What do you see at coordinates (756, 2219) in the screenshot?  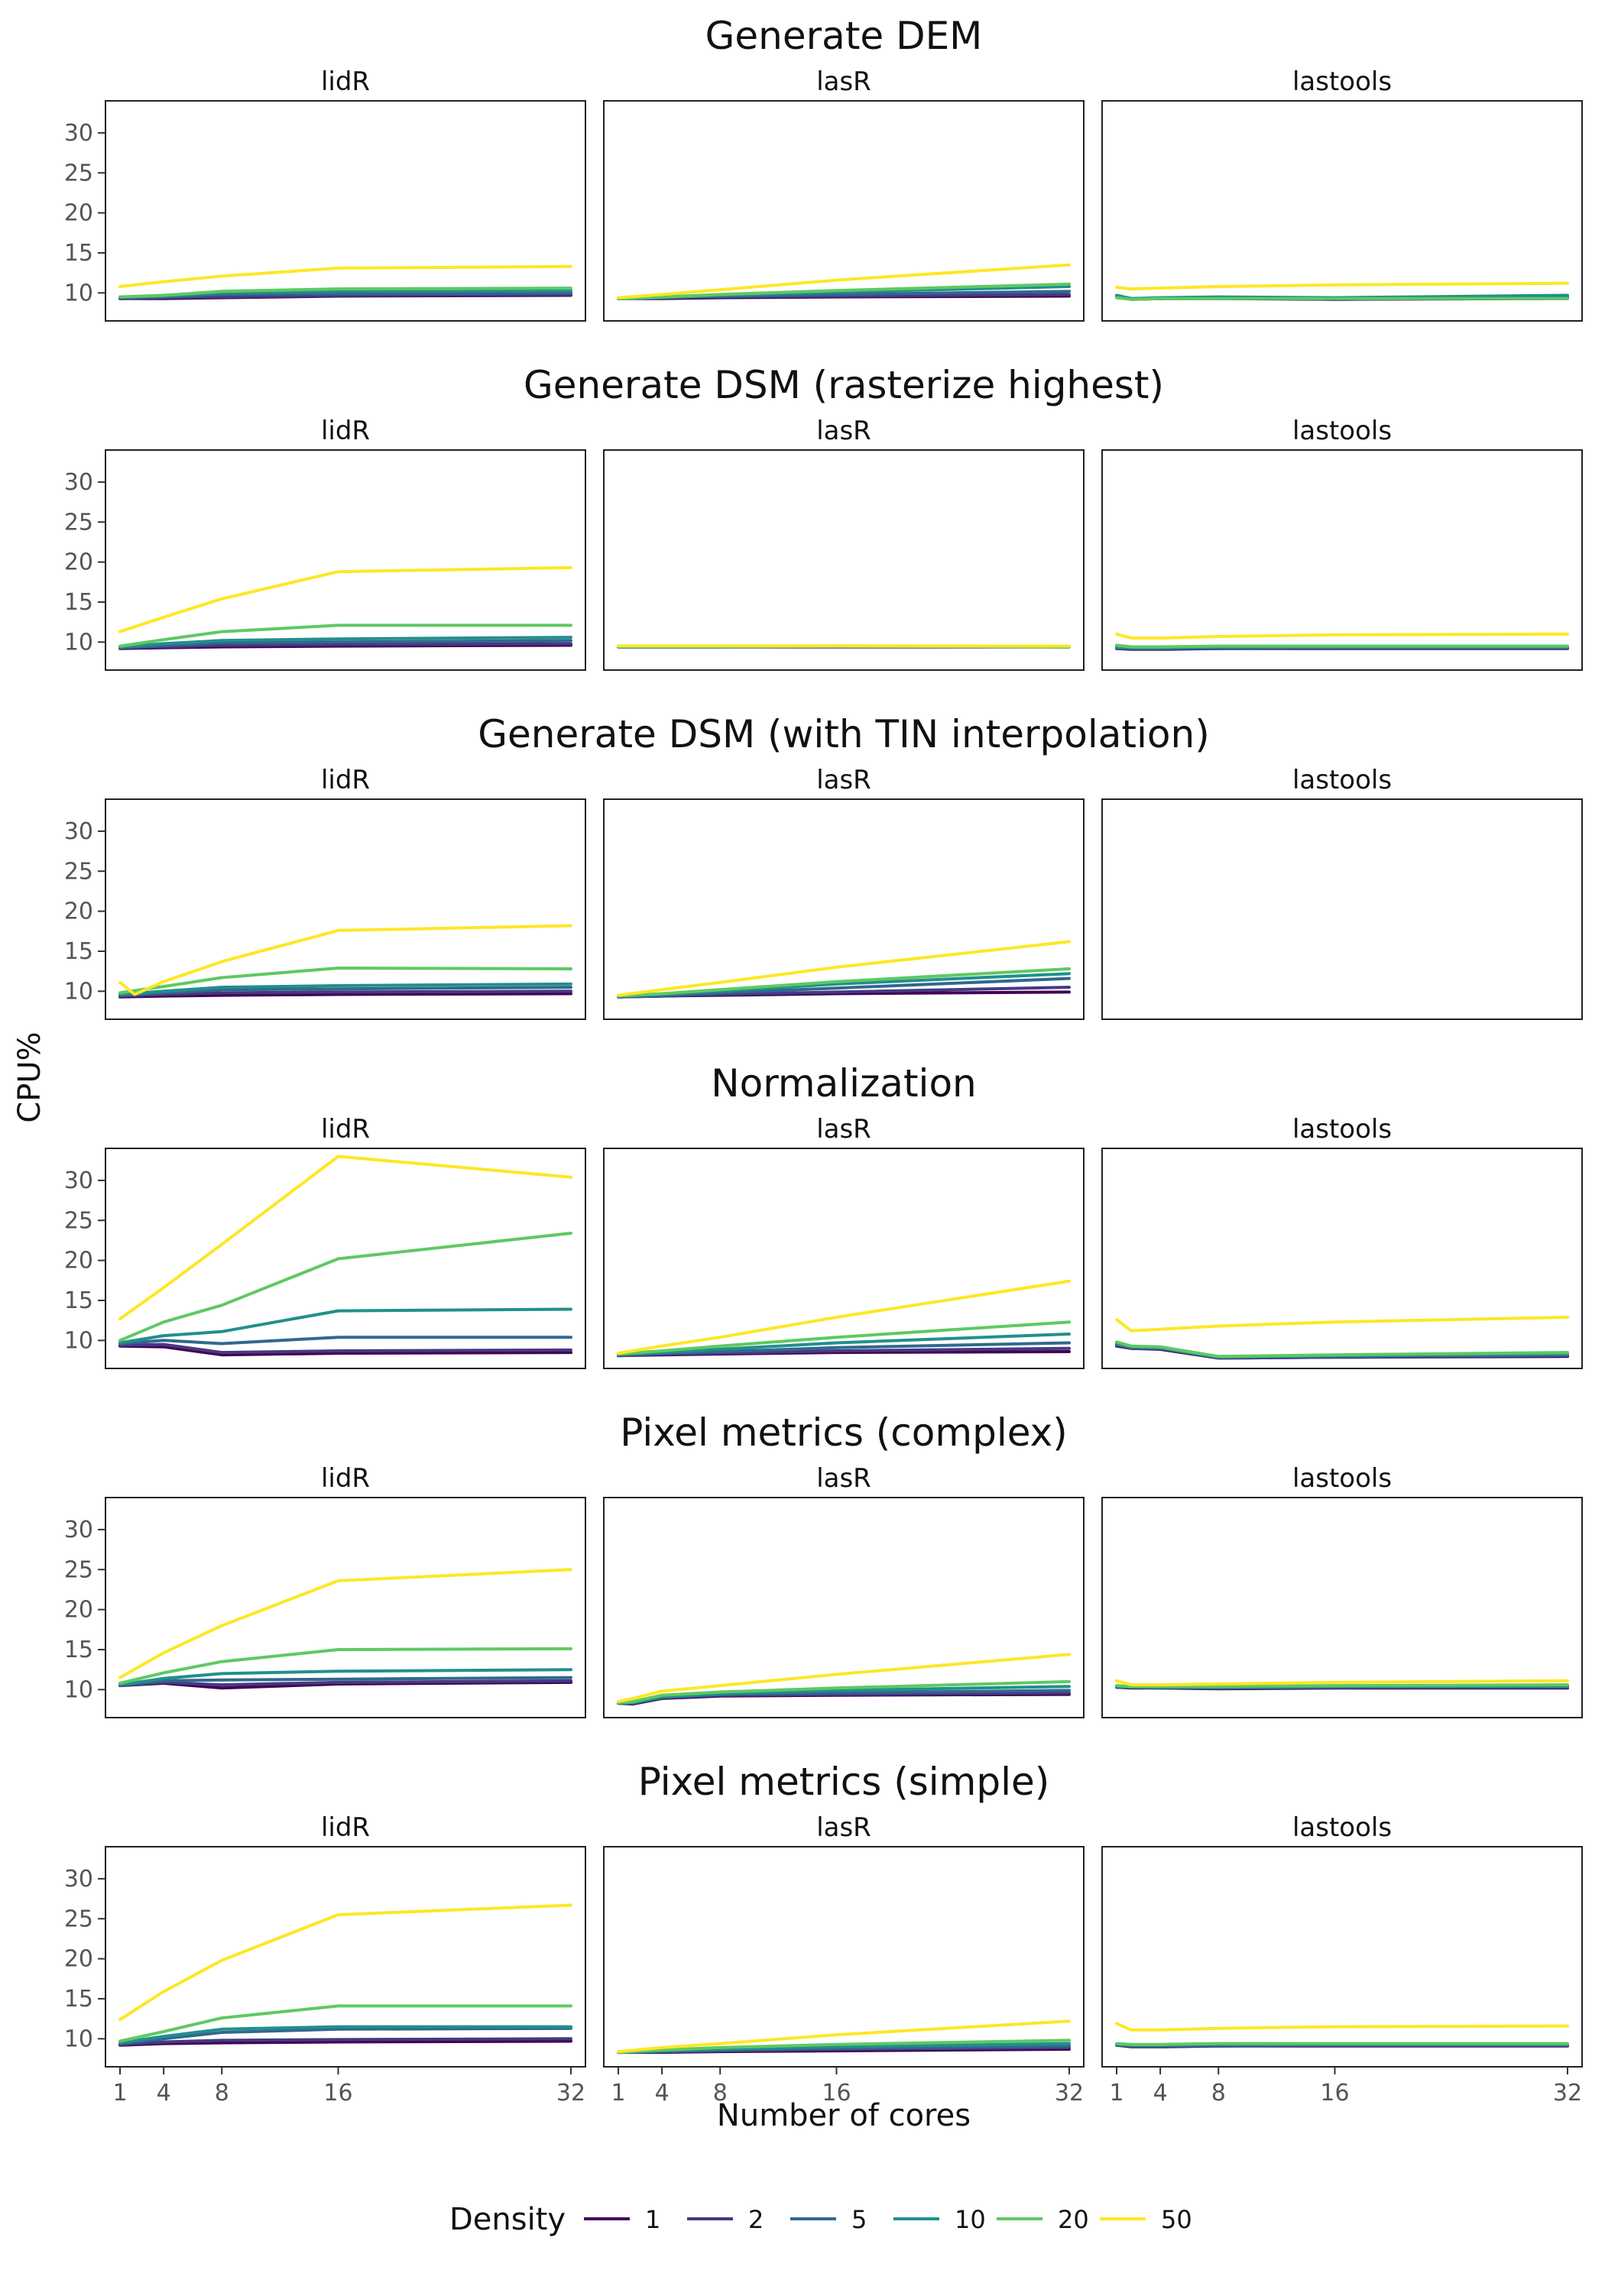 I see `legend-label: 2` at bounding box center [756, 2219].